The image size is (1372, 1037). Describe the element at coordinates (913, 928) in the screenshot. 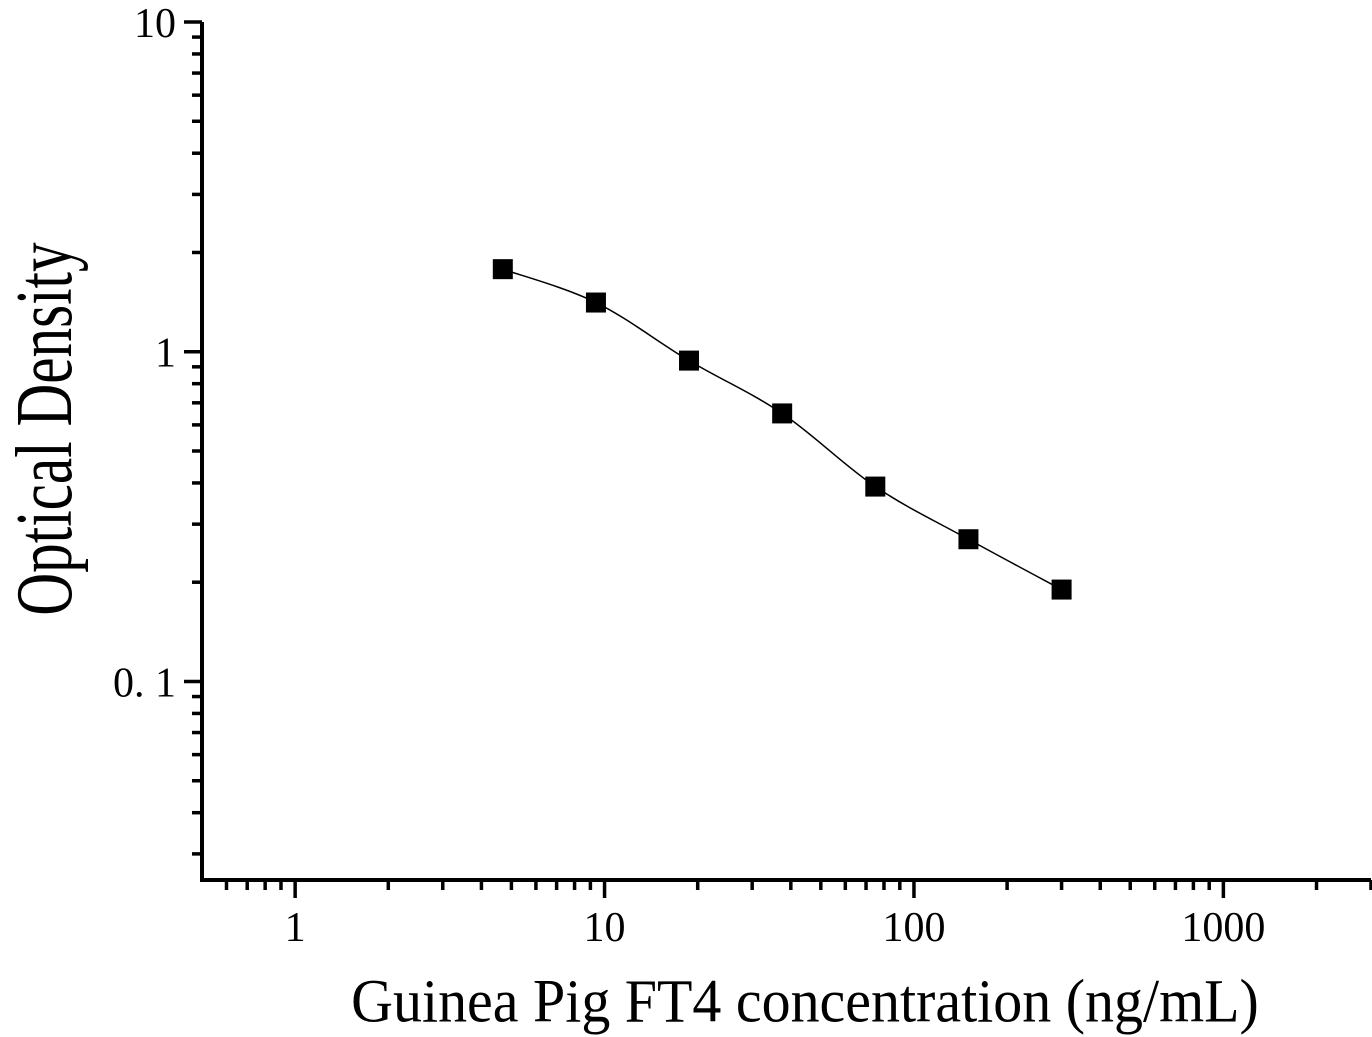

I see `x-tick-label: 100` at that location.